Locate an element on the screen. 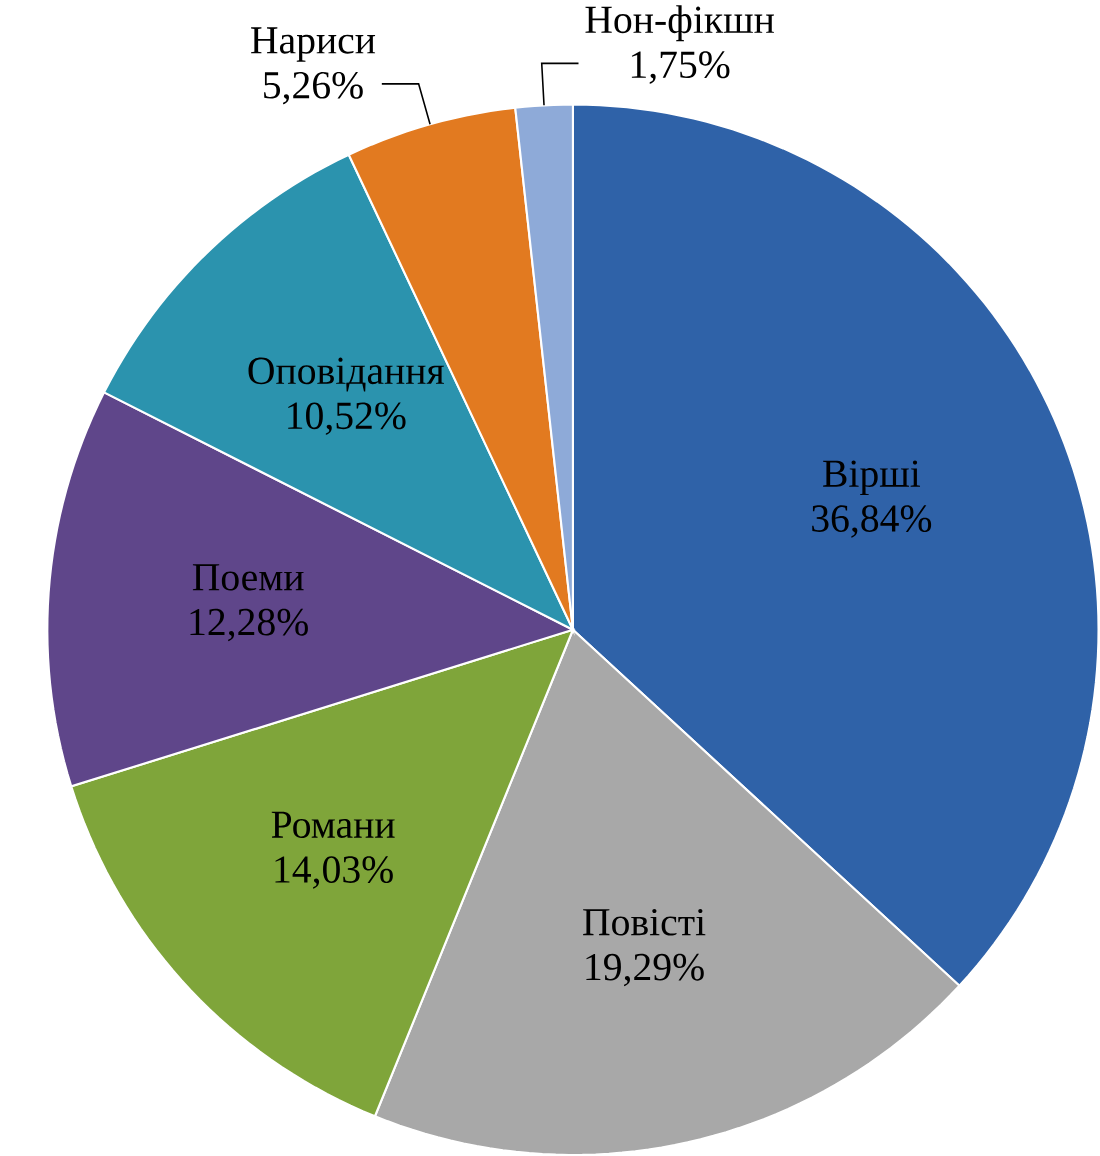 Image resolution: width=1100 pixels, height=1156 pixels. slice-label: Оповідання is located at coordinates (346, 374).